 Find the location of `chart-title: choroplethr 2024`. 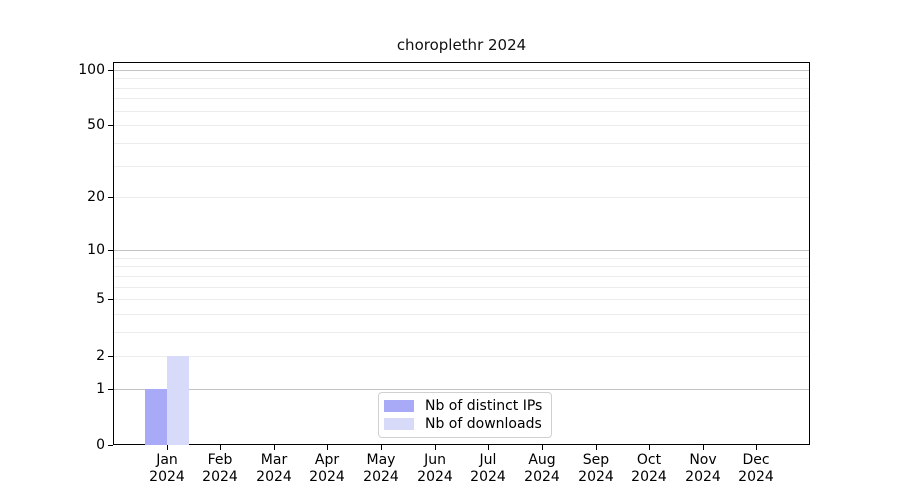

chart-title: choroplethr 2024 is located at coordinates (461, 45).